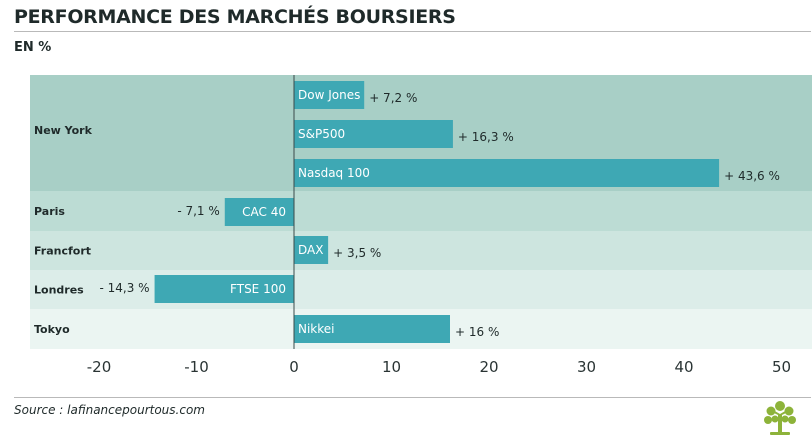 The height and width of the screenshot is (436, 812). I want to click on source-text: Source : lafinancepourtous.com, so click(109, 410).